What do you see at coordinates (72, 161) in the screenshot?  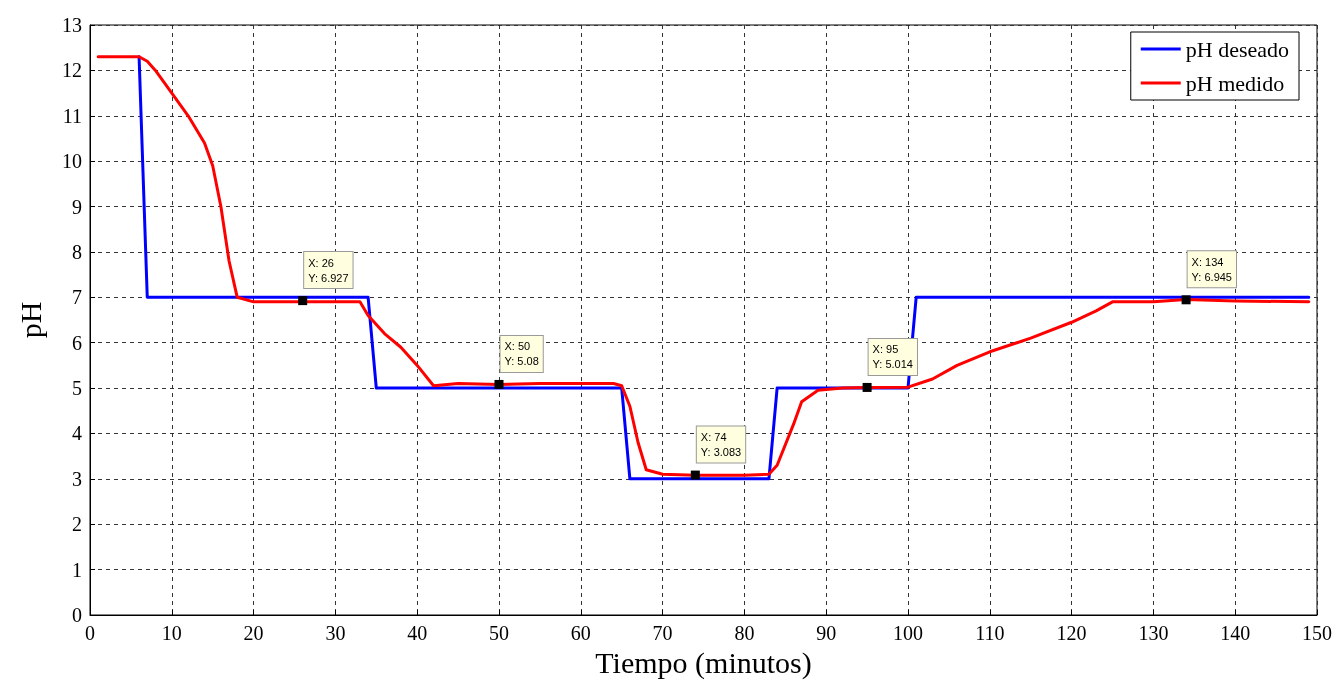 I see `y-tick-label: 10` at bounding box center [72, 161].